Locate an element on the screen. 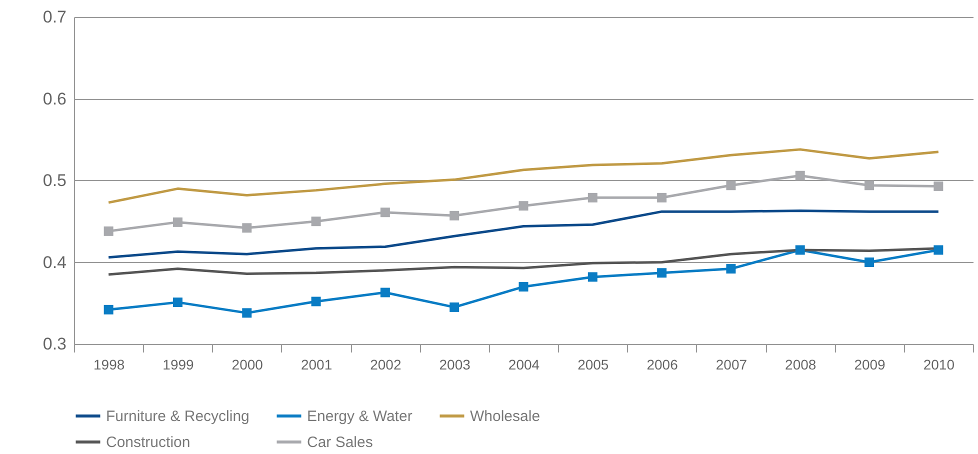  x-tick-label: 2000 is located at coordinates (248, 364).